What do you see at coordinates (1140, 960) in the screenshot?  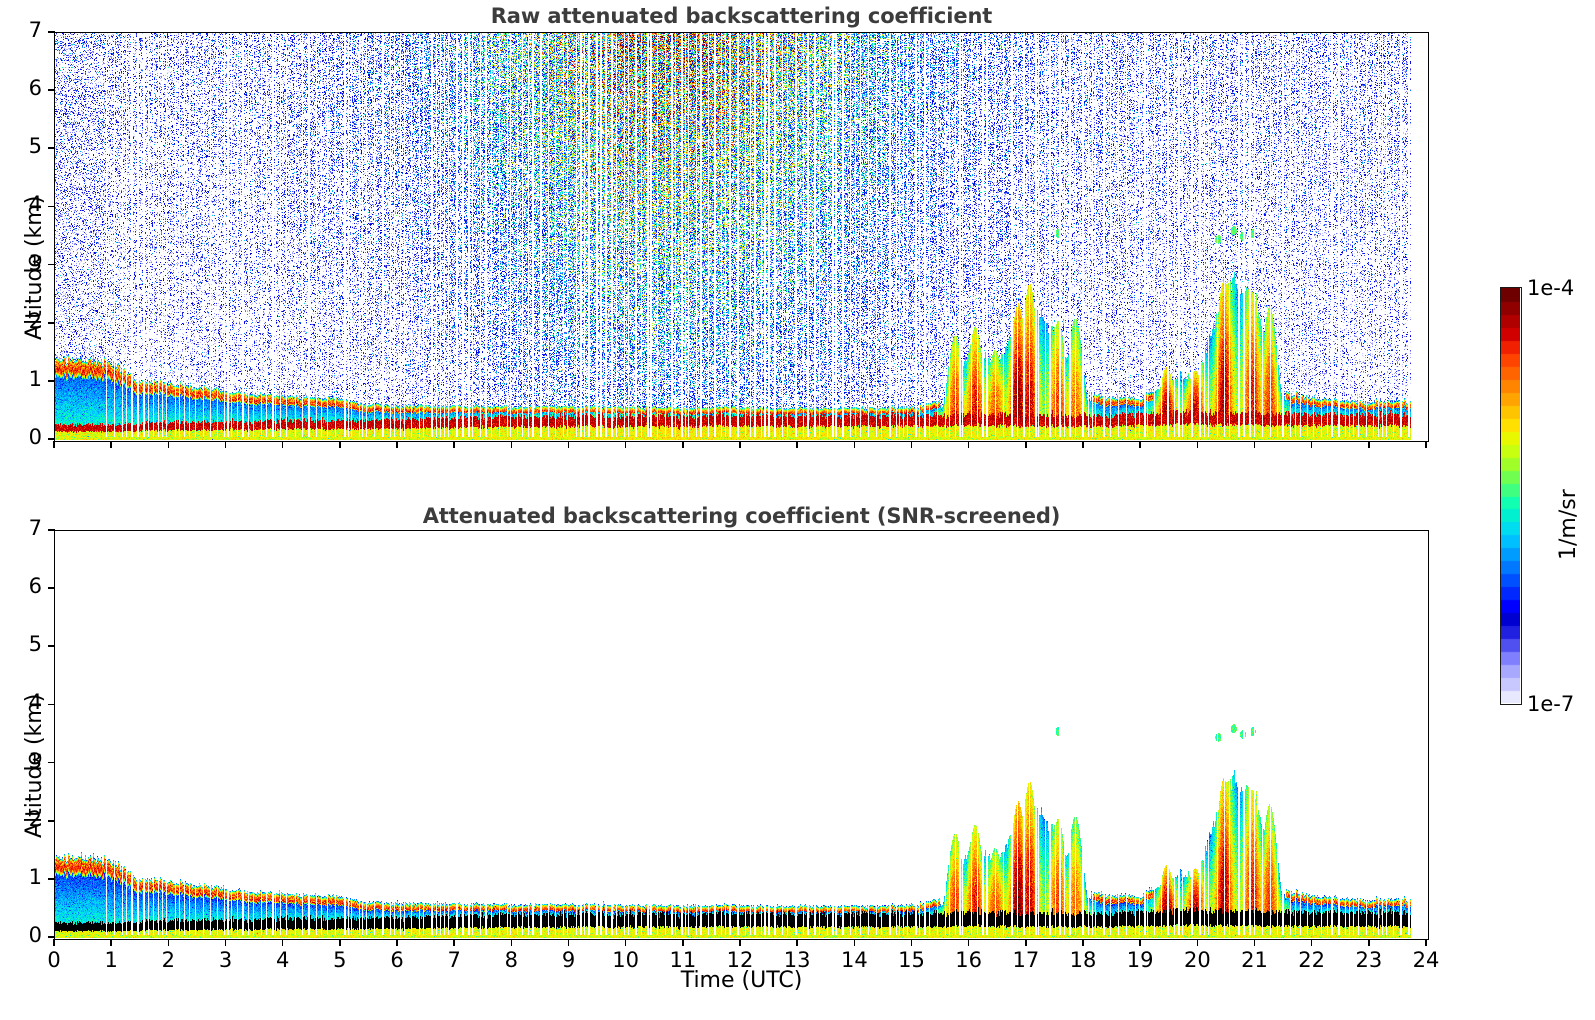 I see `x-tick-label-19: 19` at bounding box center [1140, 960].